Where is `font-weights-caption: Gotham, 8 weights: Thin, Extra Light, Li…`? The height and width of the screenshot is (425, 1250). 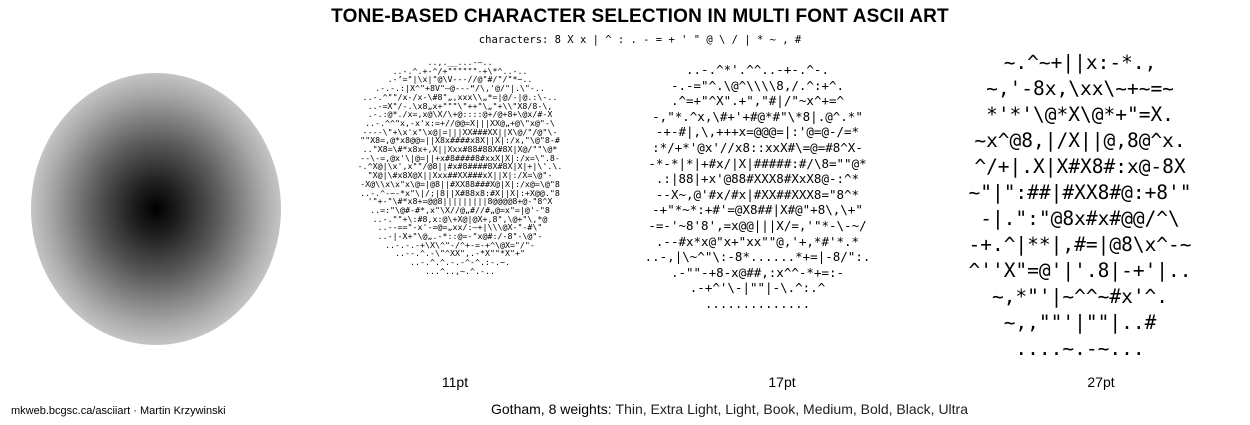
font-weights-caption: Gotham, 8 weights: Thin, Extra Light, Li… is located at coordinates (729, 409).